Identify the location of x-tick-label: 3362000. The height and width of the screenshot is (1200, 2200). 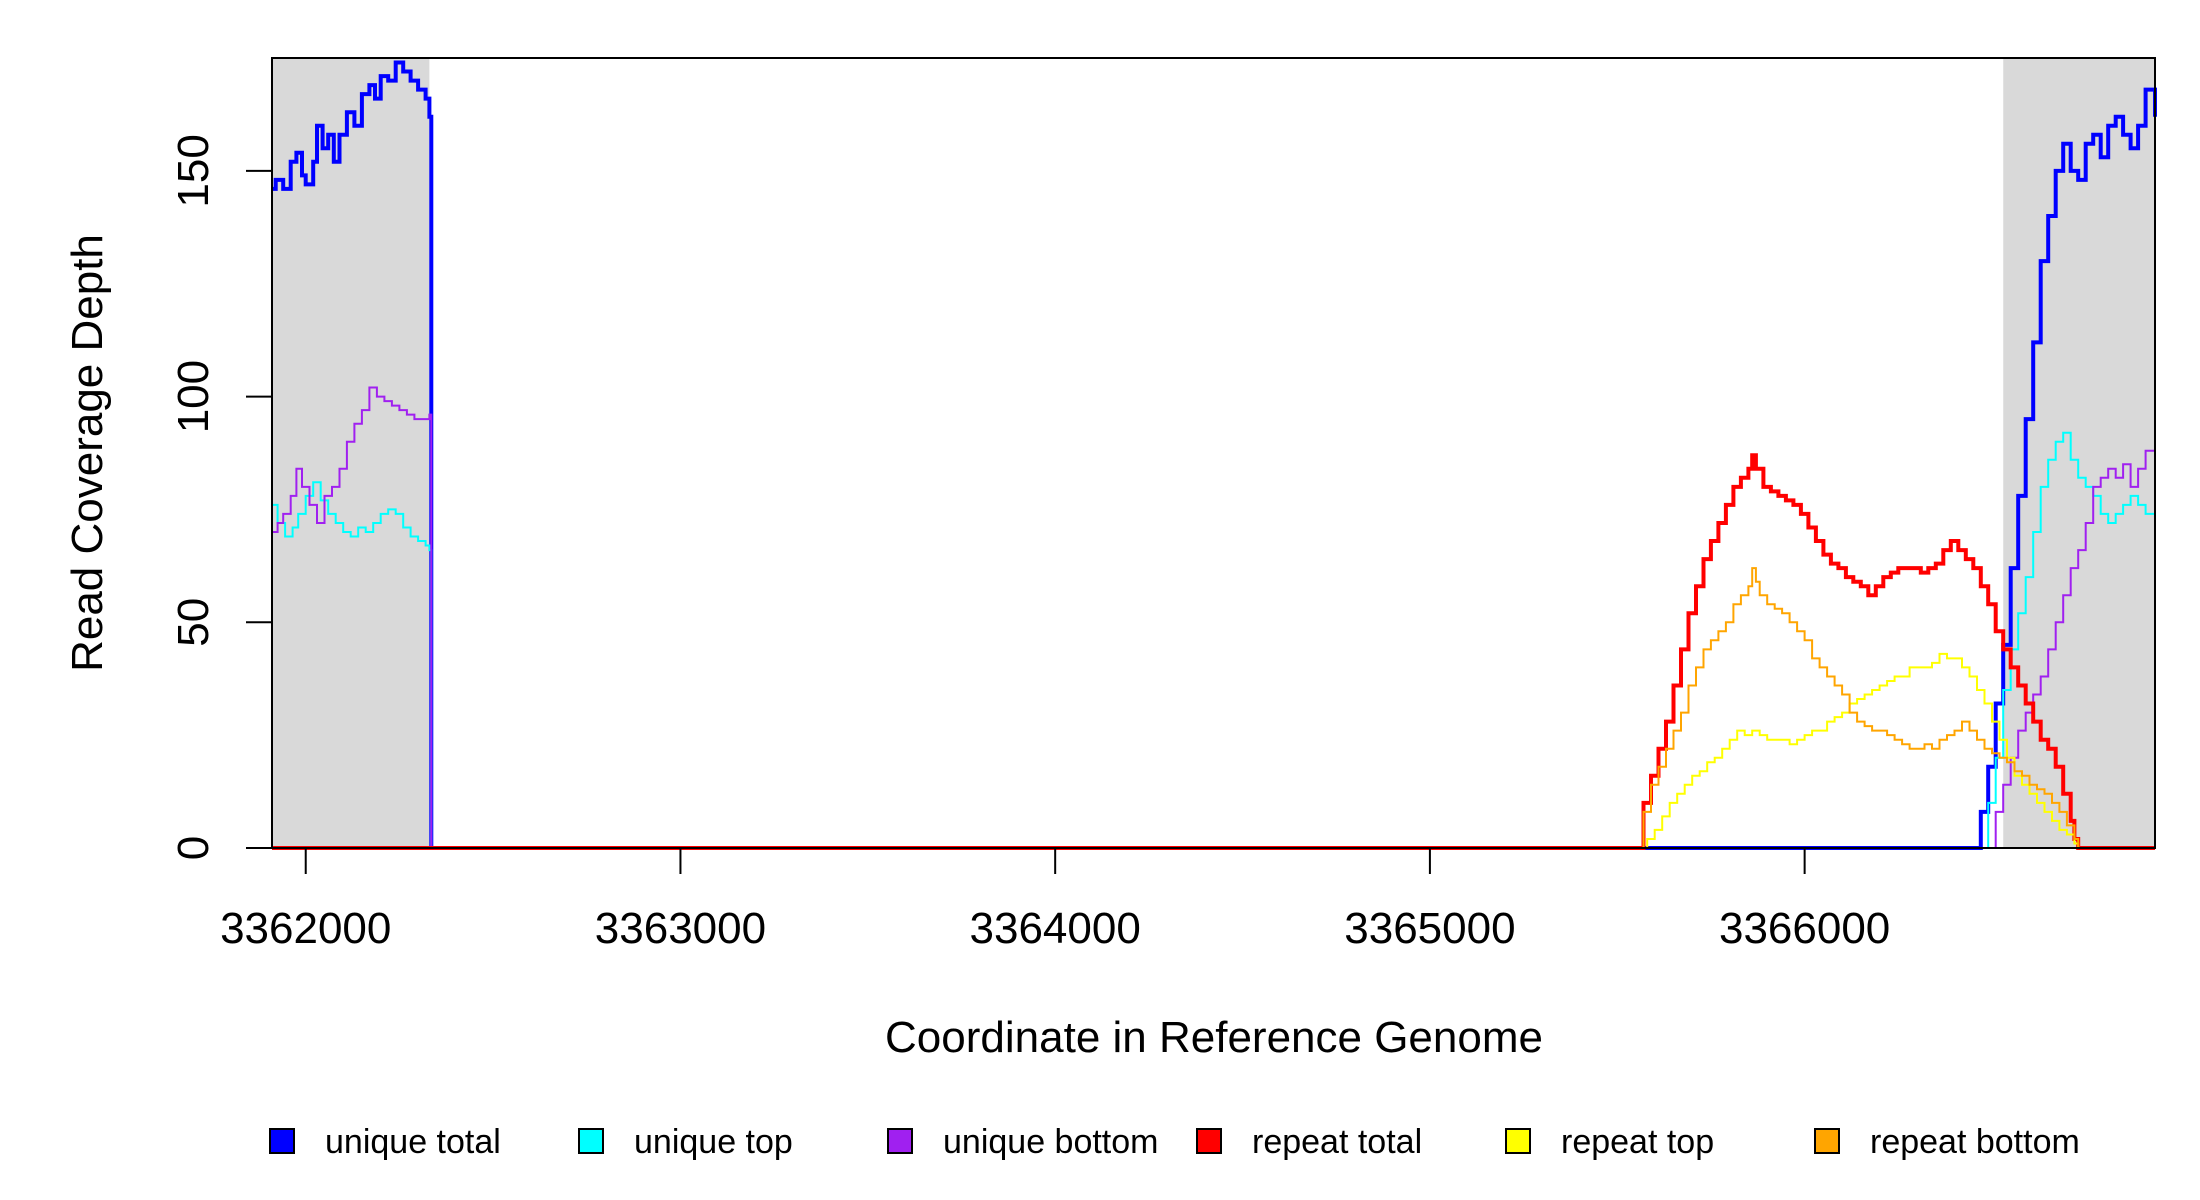
(305, 928).